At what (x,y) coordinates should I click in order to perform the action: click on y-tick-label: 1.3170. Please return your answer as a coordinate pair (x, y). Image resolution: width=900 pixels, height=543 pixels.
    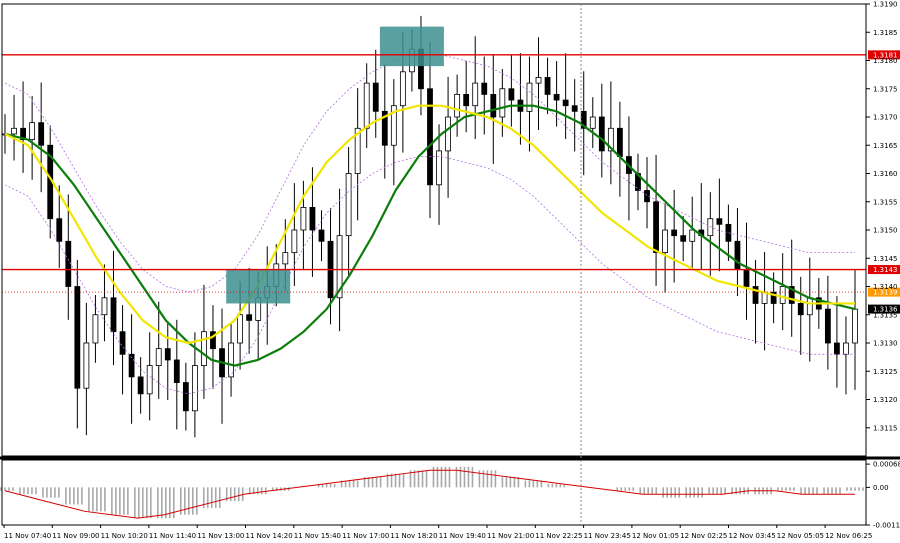
    Looking at the image, I should click on (885, 118).